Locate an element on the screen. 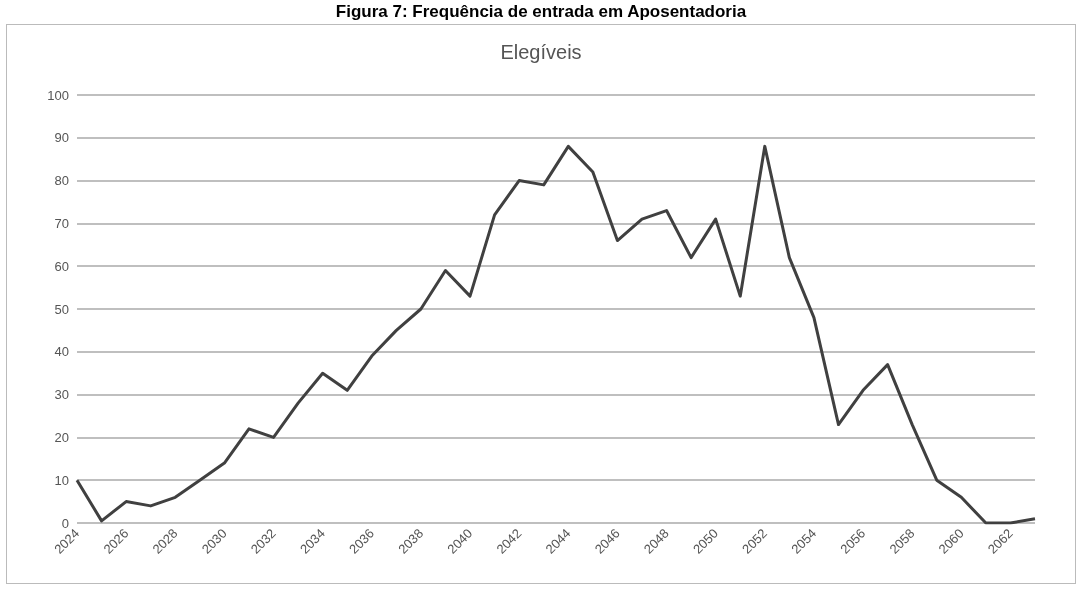  y-tick-label: 0 is located at coordinates (65, 523).